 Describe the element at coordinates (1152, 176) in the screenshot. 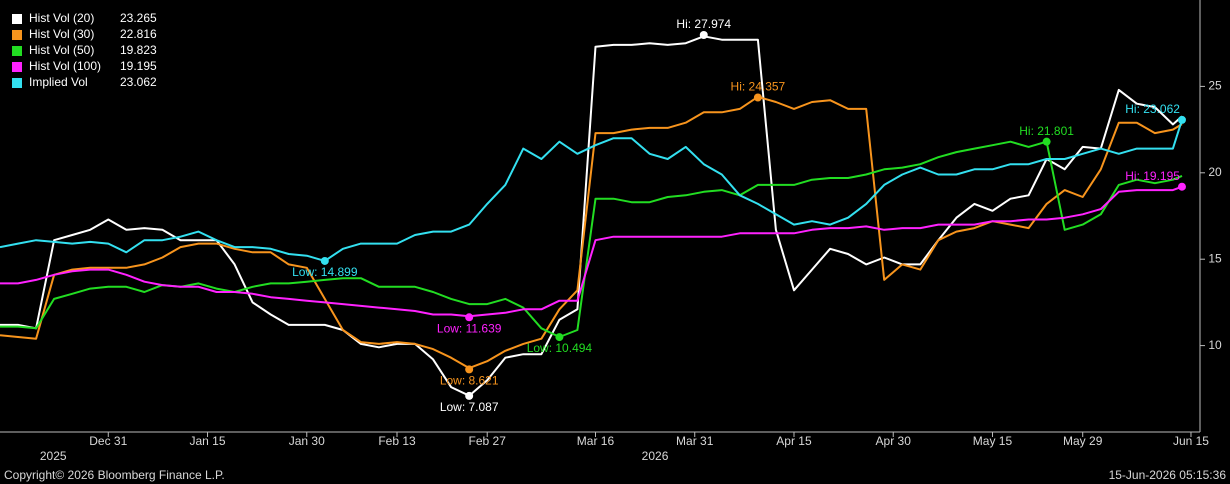

I see `annotation-label: Hi: 19.195` at that location.